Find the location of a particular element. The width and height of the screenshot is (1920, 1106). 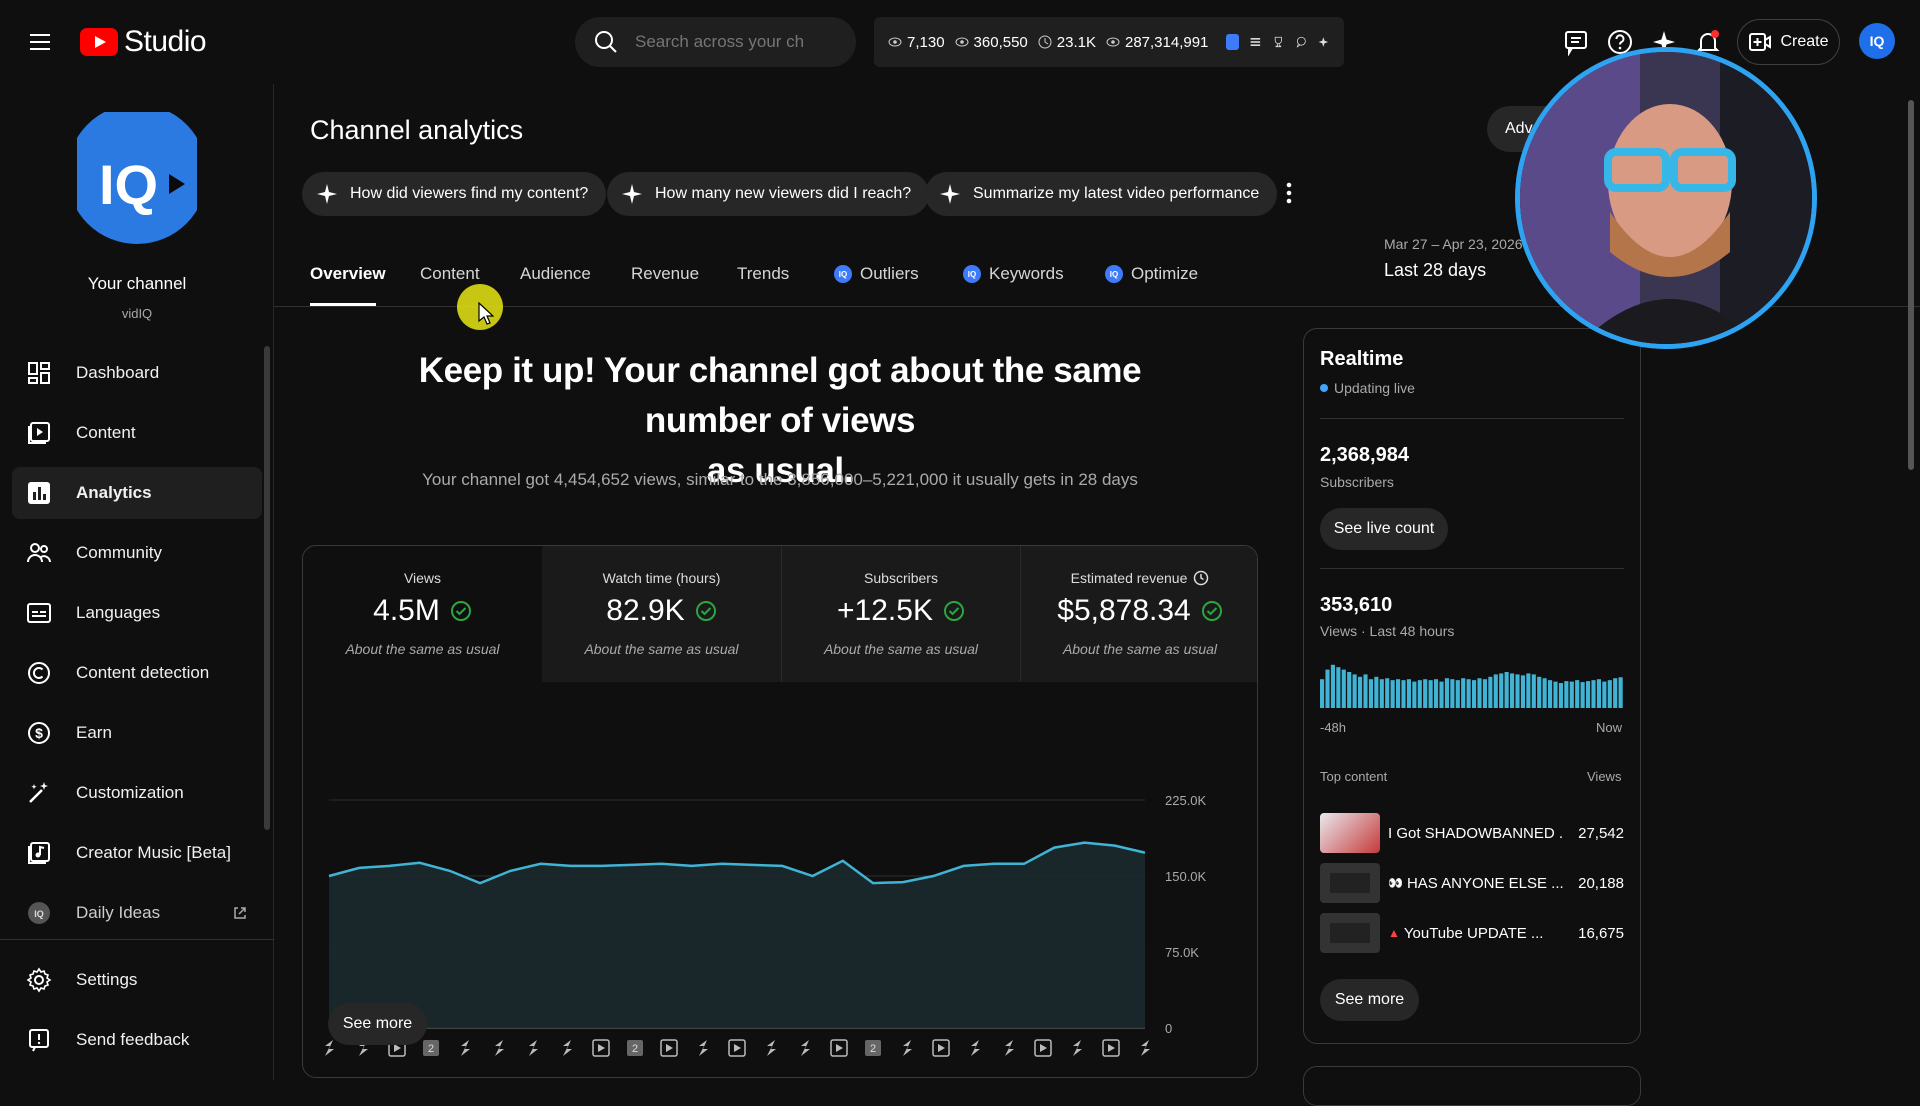

axis-end: Now is located at coordinates (1609, 727).